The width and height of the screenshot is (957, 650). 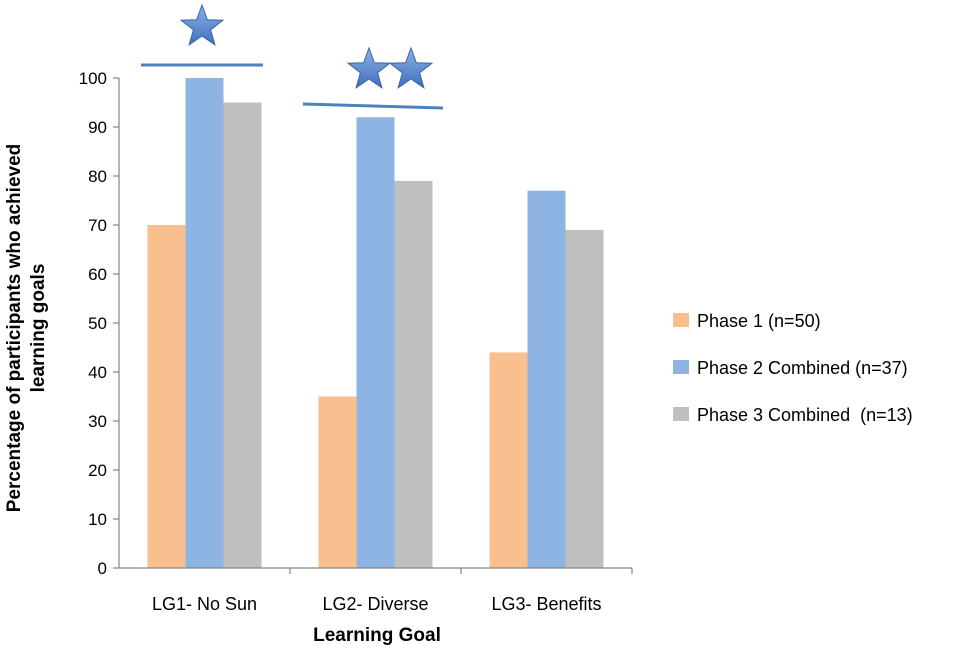 What do you see at coordinates (546, 604) in the screenshot?
I see `x-tick-label: LG3- Benefits` at bounding box center [546, 604].